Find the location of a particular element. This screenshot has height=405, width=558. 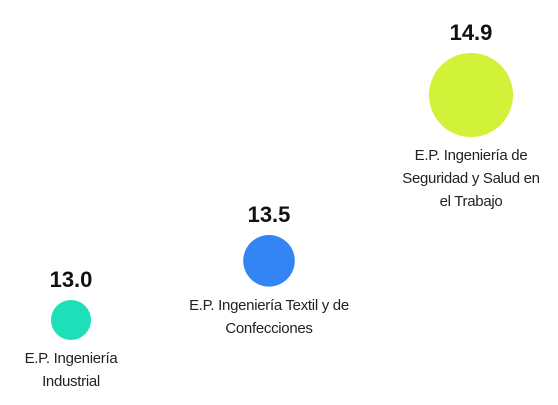

category-label: E.P. Ingeniería Textil y de Confecciones is located at coordinates (269, 316).